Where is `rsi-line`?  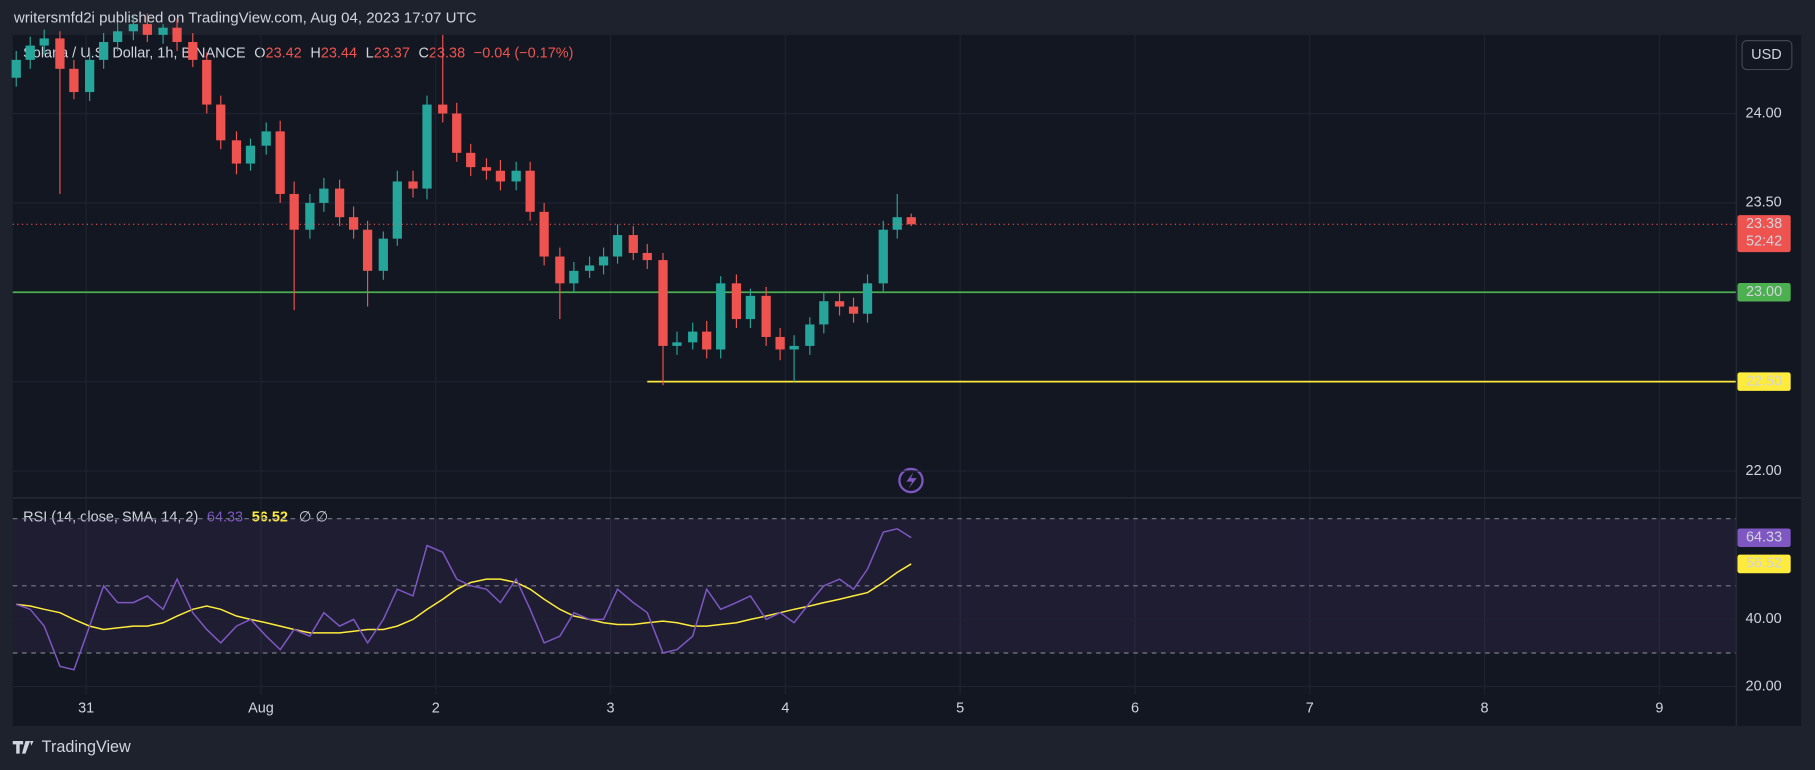
rsi-line is located at coordinates (463, 599).